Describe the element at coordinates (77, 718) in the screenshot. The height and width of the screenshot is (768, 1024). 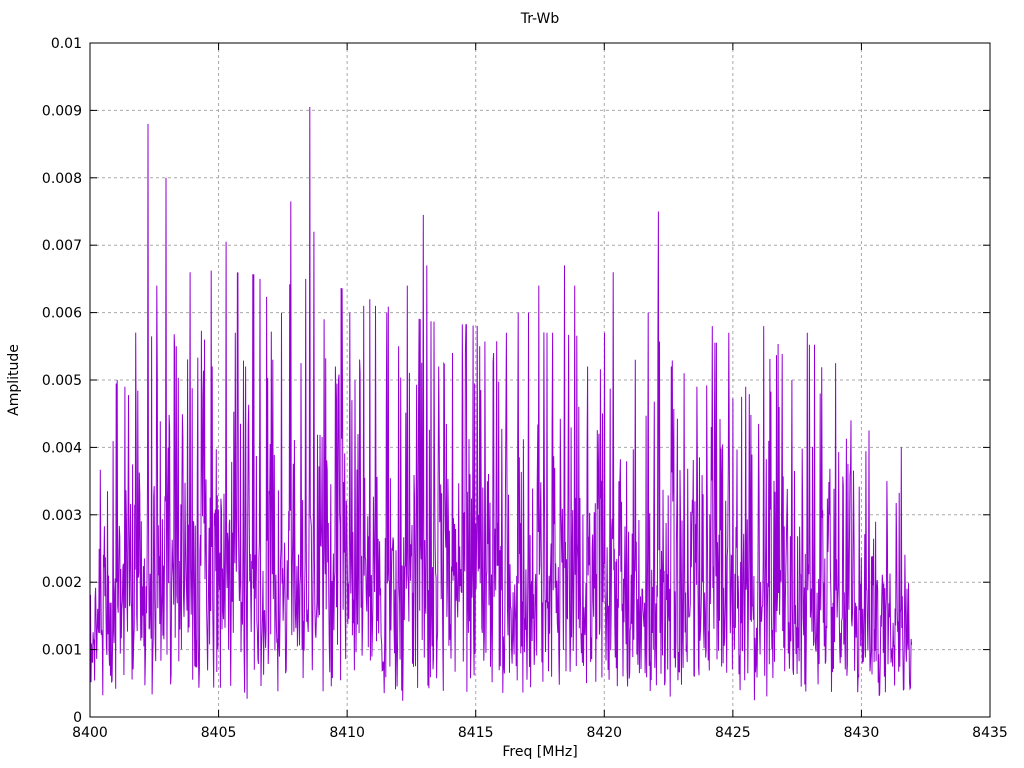
I see `y-tick-label: 0` at that location.